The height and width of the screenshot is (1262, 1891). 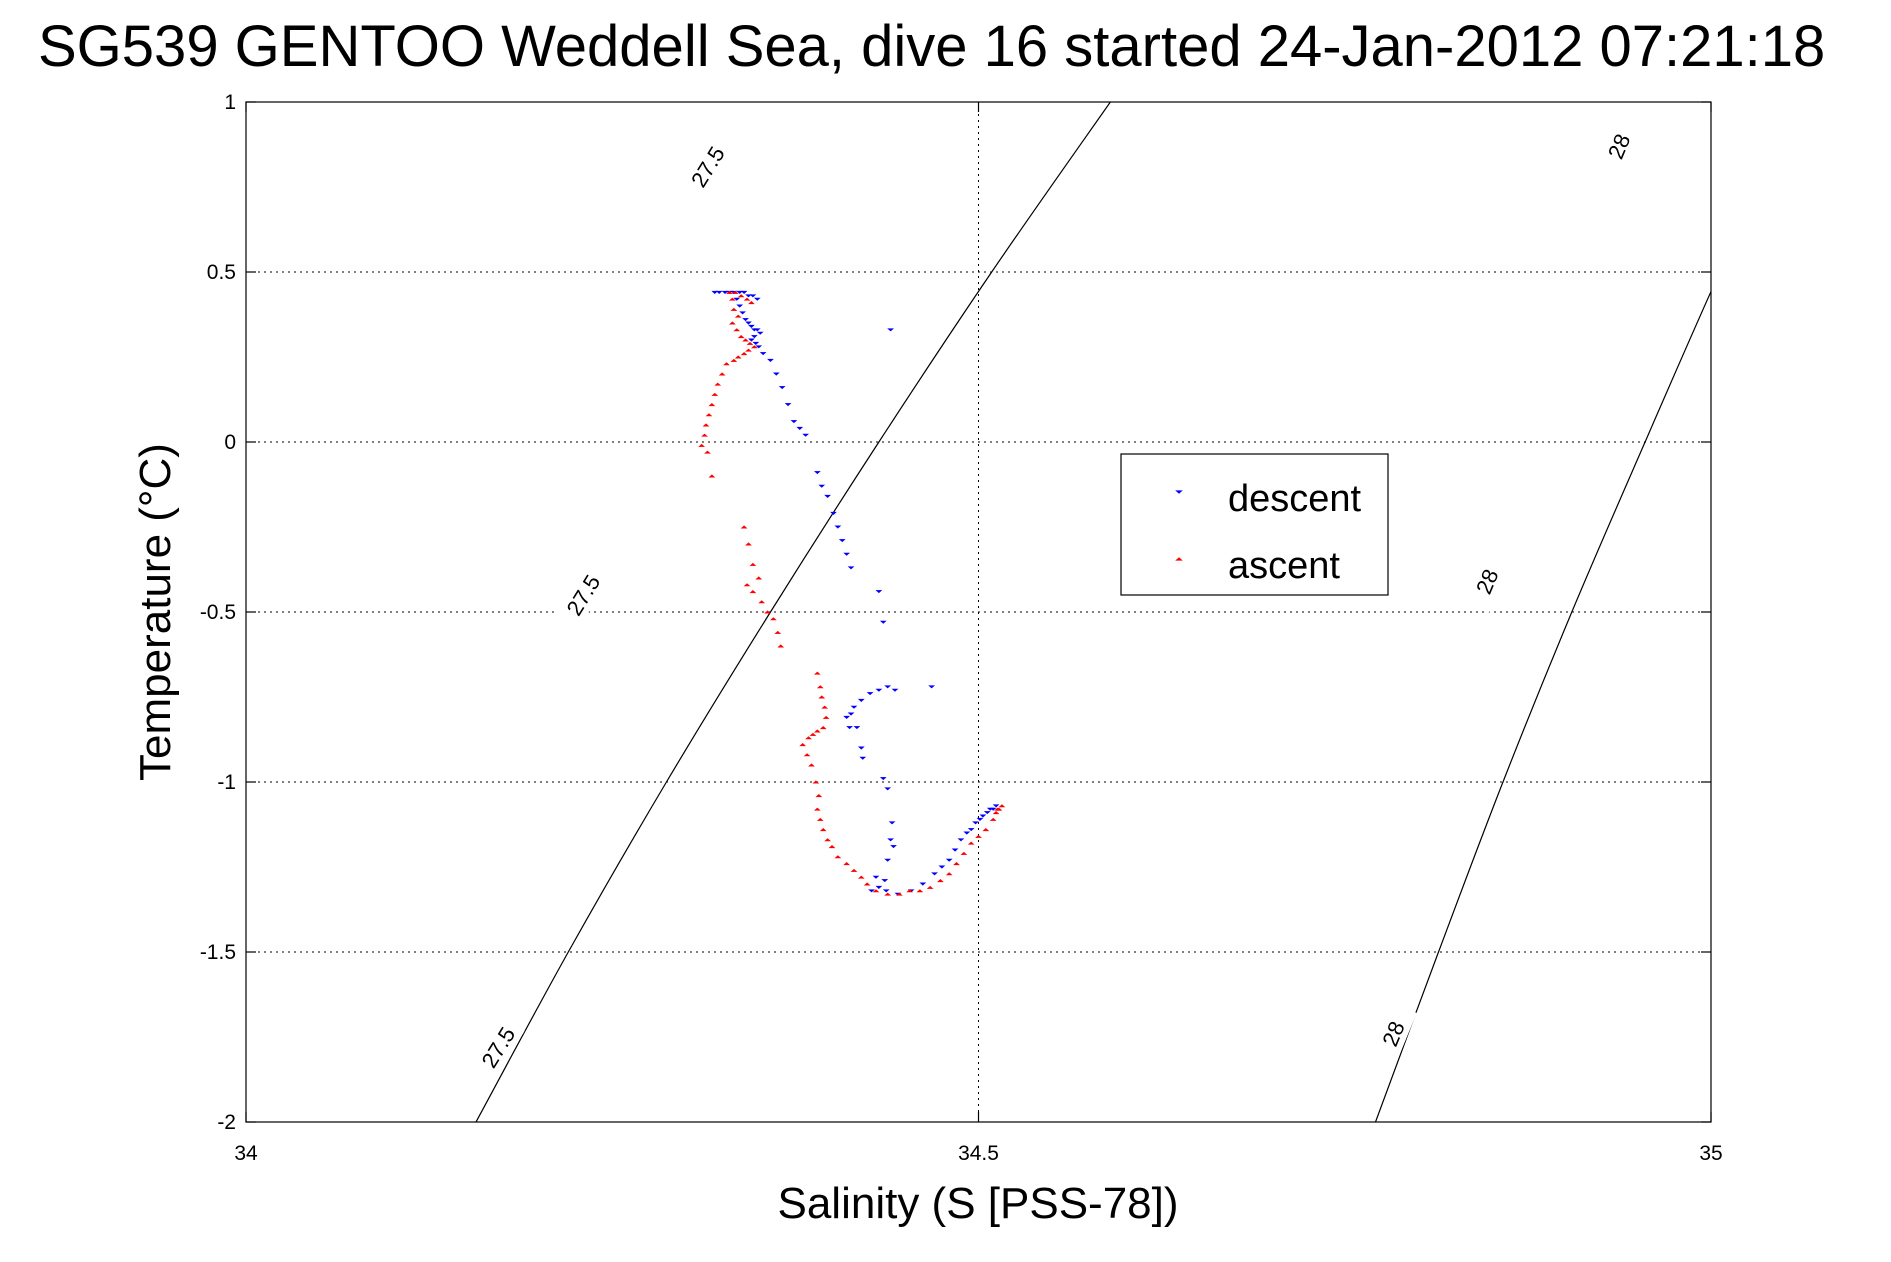 What do you see at coordinates (1254, 524) in the screenshot?
I see `legend: descent ascent` at bounding box center [1254, 524].